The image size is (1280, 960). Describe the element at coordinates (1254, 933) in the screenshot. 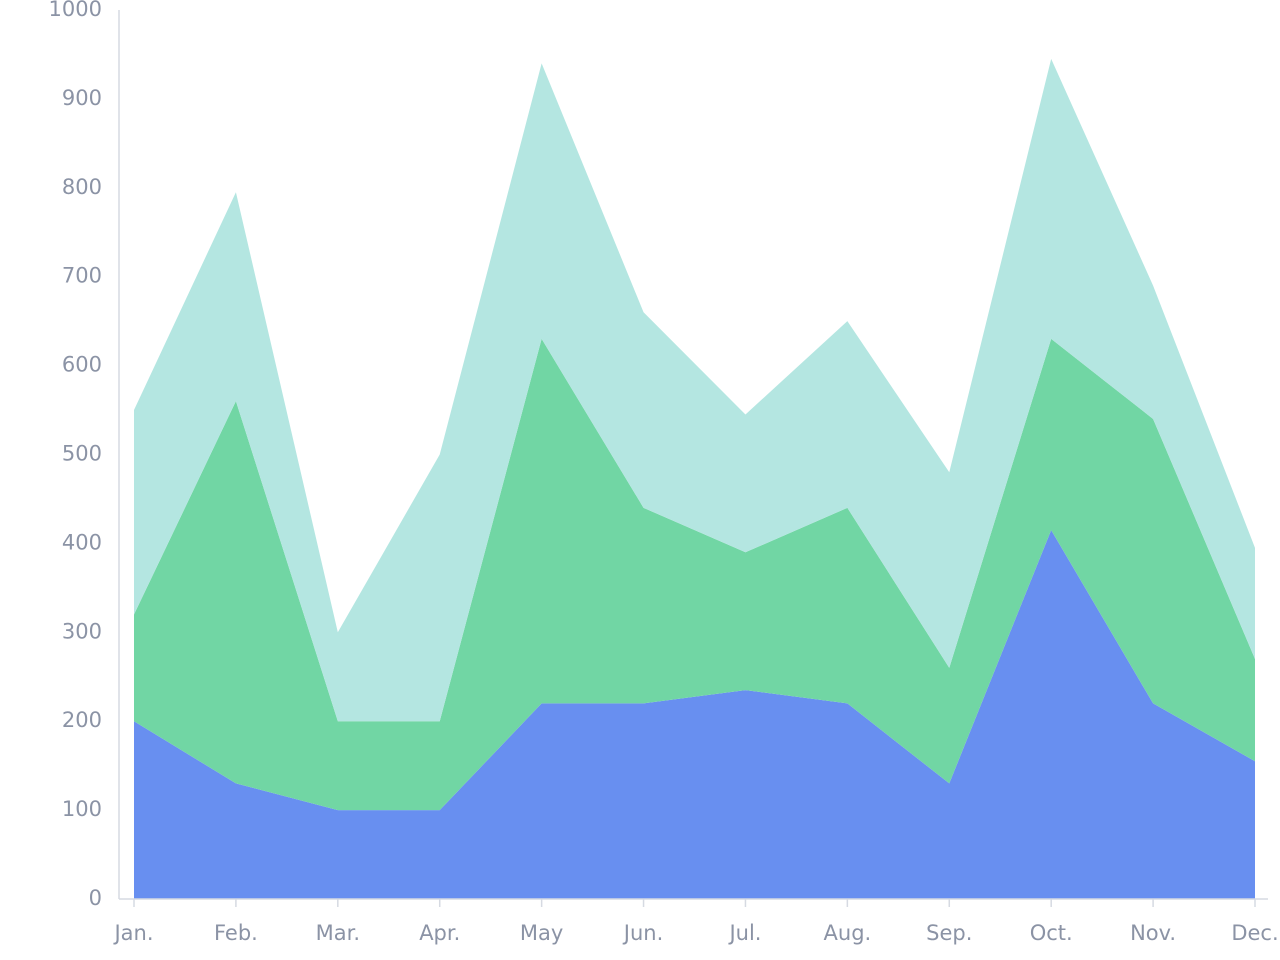

I see `x-tick-label: Dec.` at that location.